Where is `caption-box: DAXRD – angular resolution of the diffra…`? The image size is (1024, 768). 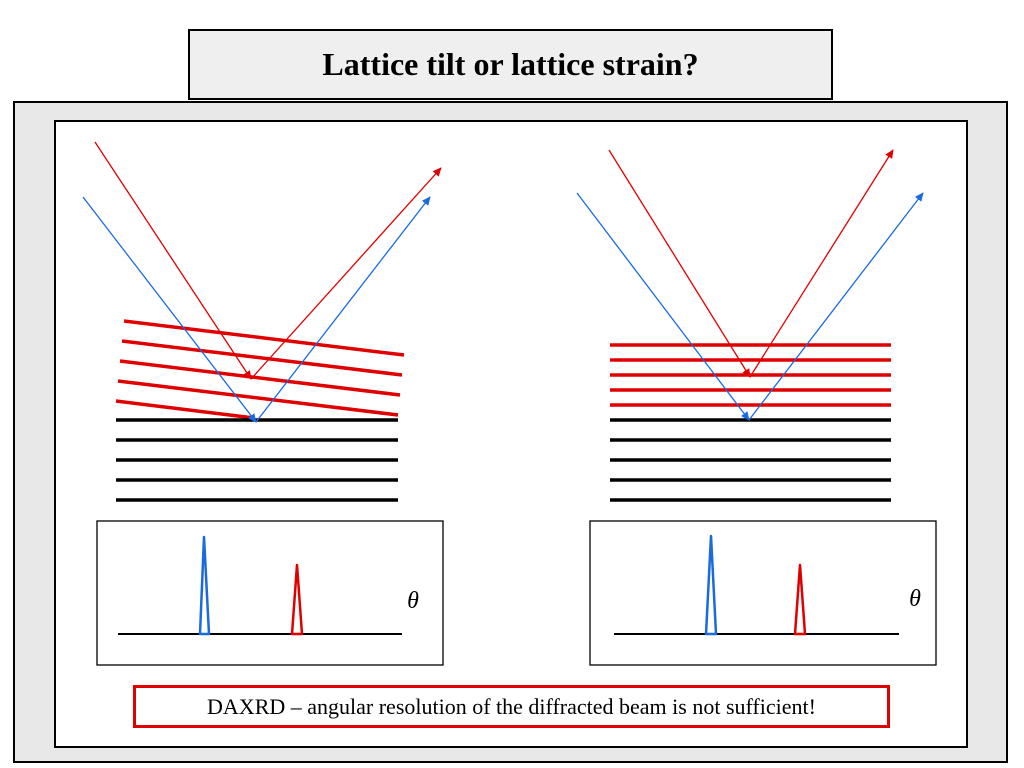 caption-box: DAXRD – angular resolution of the diffra… is located at coordinates (511, 706).